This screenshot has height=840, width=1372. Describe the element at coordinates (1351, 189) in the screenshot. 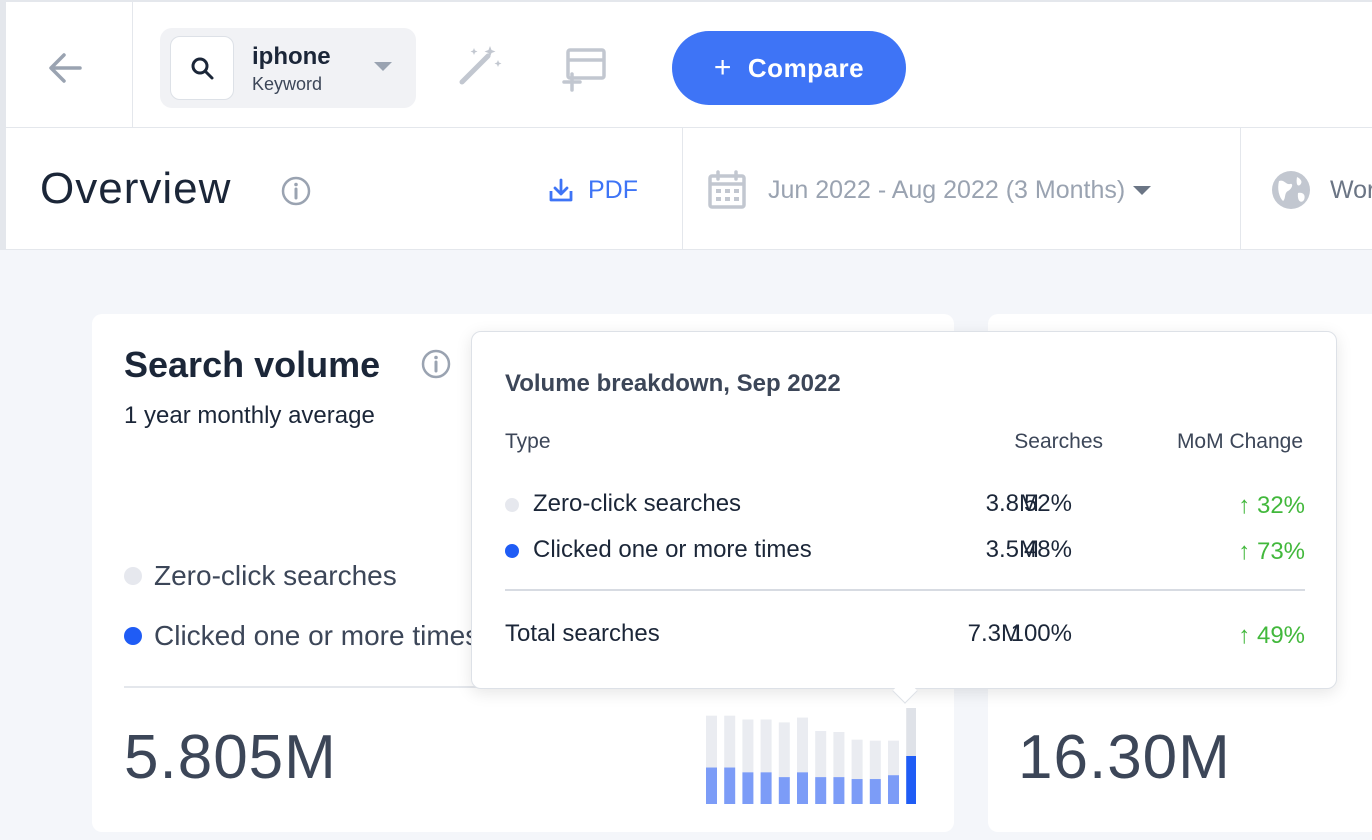

I see `region-label: Wor` at that location.